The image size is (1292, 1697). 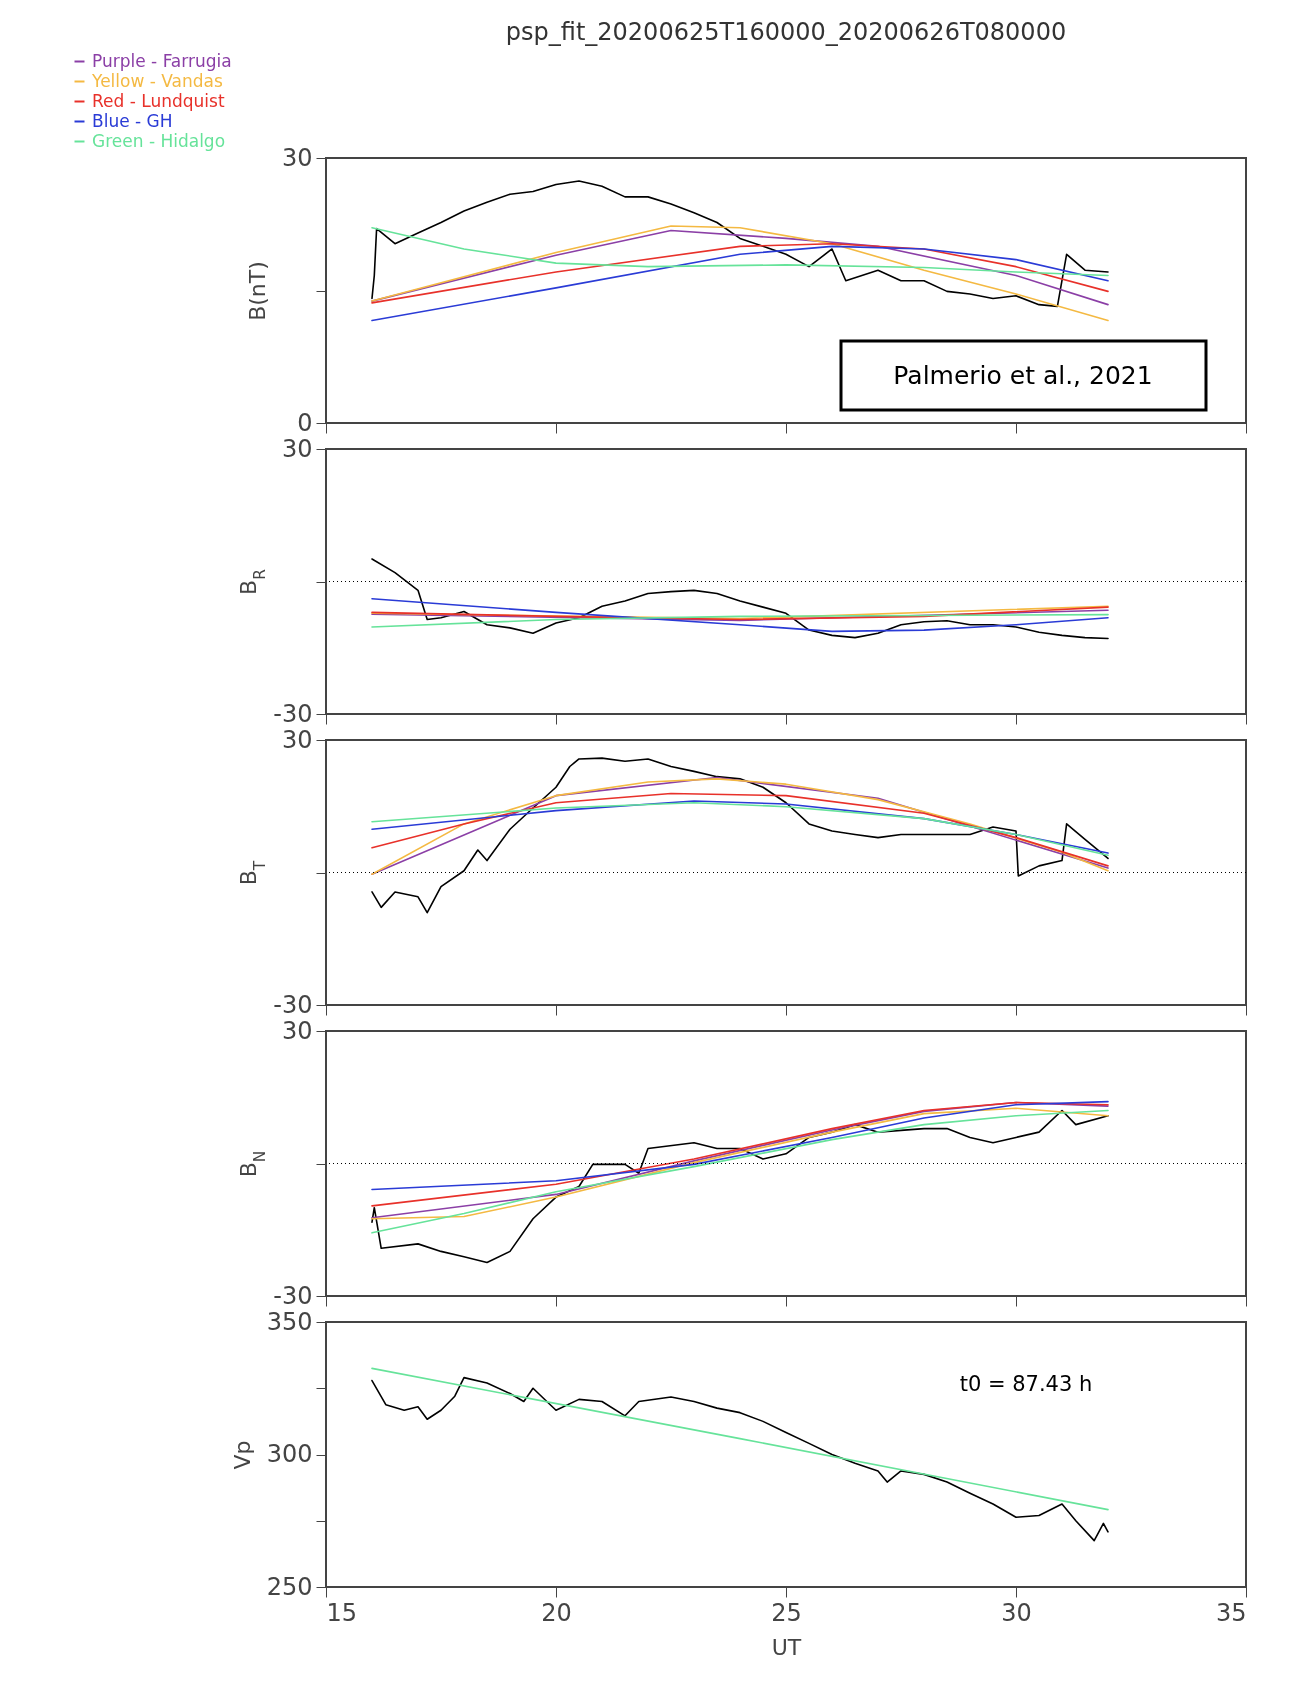 What do you see at coordinates (1023, 375) in the screenshot?
I see `annotation: Palmerio et al., 2021` at bounding box center [1023, 375].